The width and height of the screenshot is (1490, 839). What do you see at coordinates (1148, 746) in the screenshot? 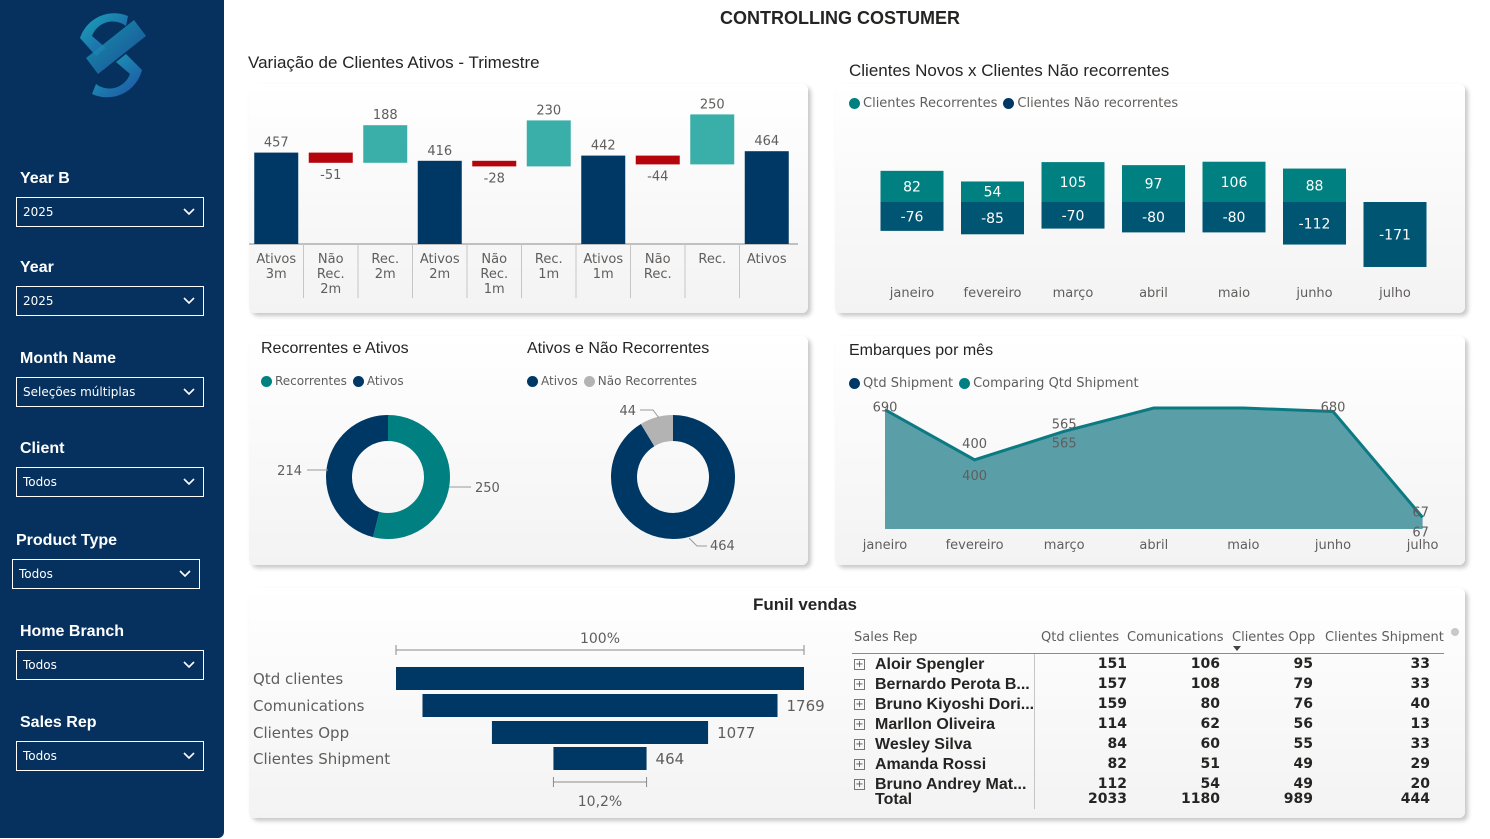
I see `table-row: + Wesley Silva 84 60 55 33` at bounding box center [1148, 746].